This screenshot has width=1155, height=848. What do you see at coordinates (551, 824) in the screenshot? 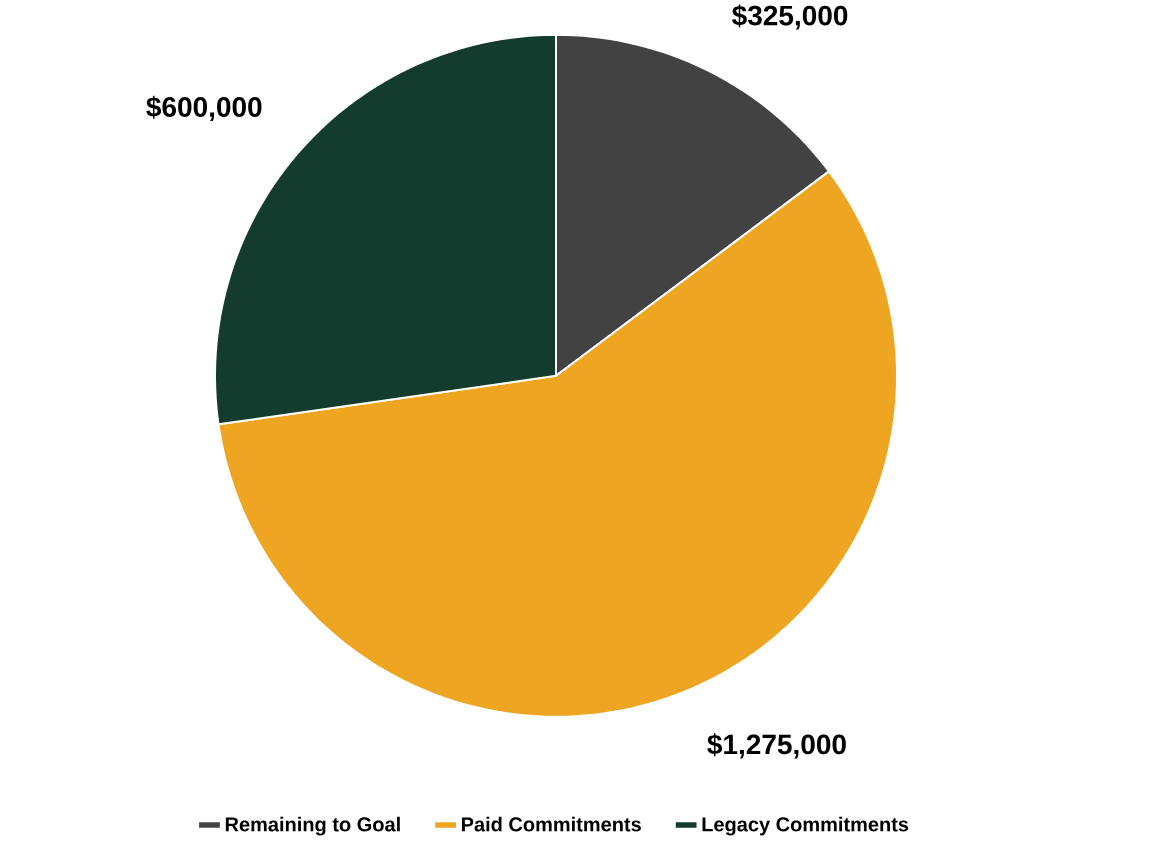
I see `legend-label: Paid Commitments` at bounding box center [551, 824].